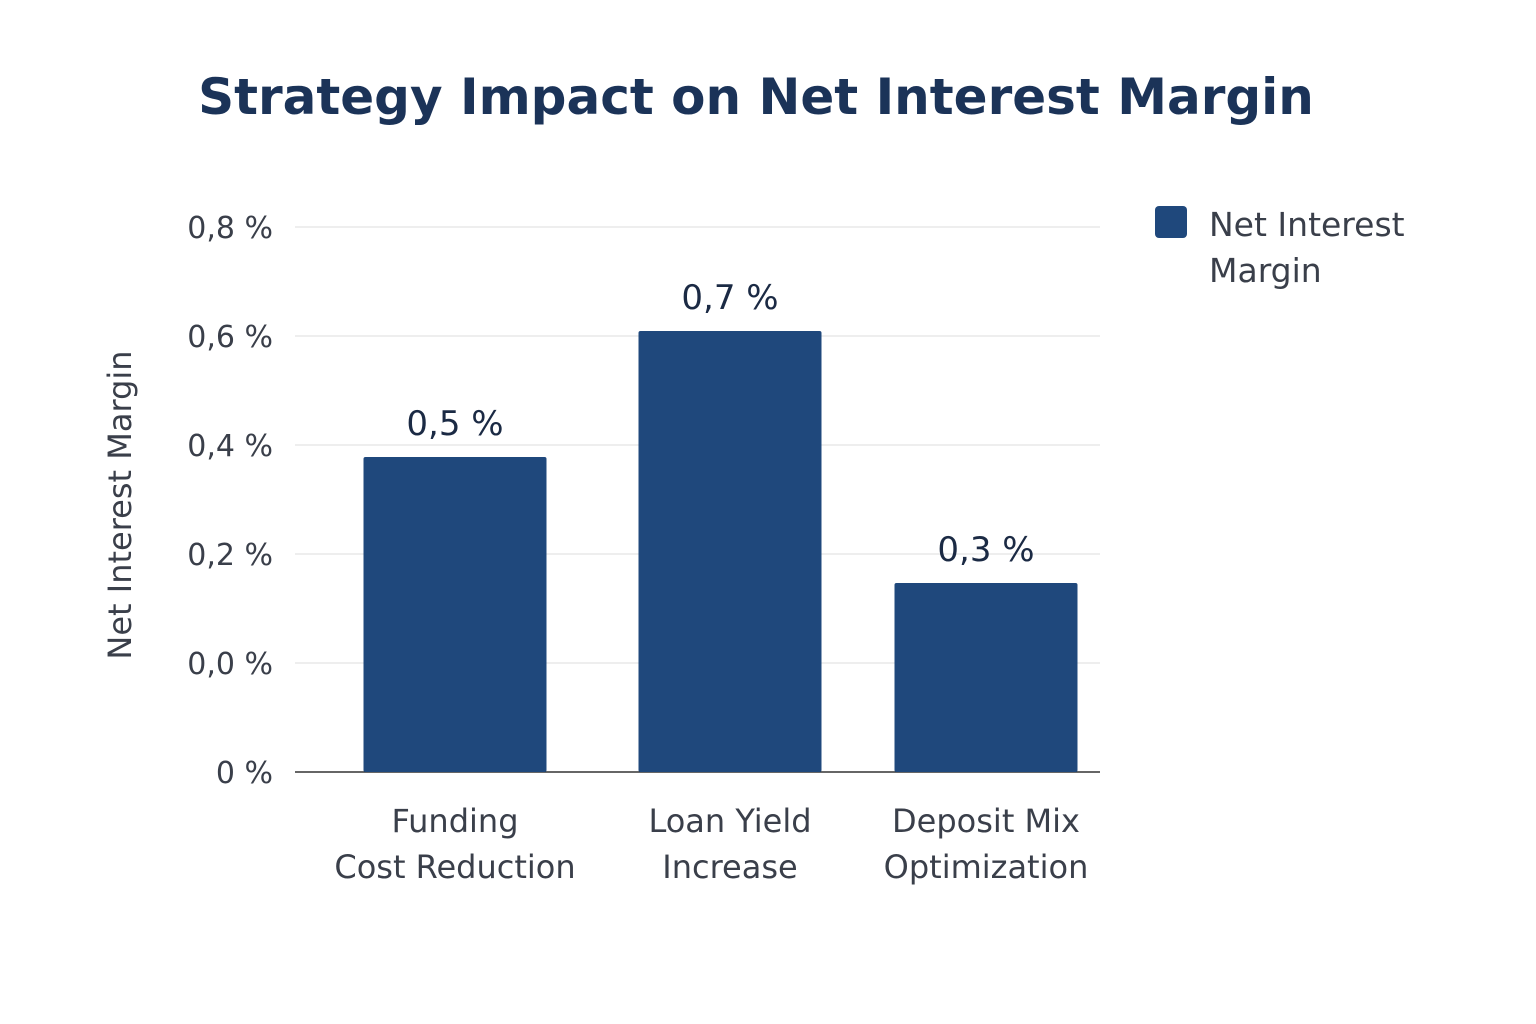  Describe the element at coordinates (230, 664) in the screenshot. I see `y-tick-label: 0,0 %` at that location.